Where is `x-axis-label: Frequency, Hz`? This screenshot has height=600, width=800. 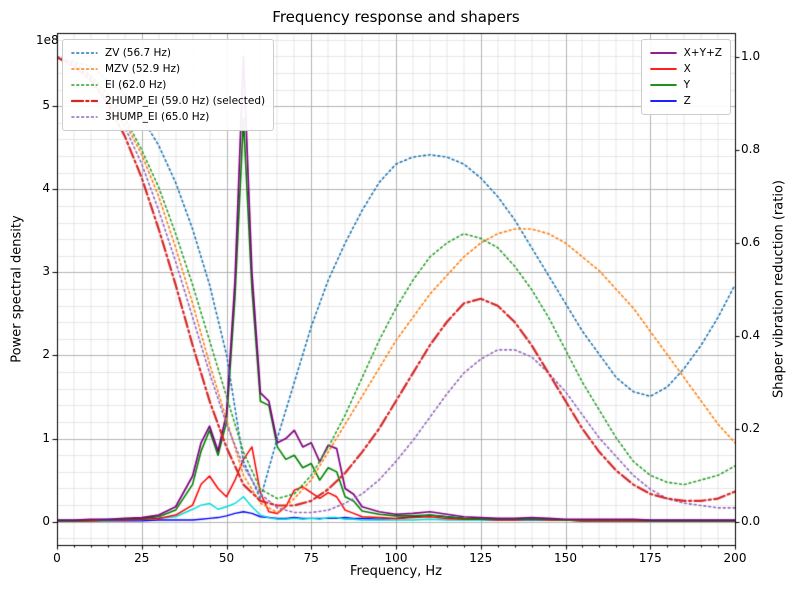
x-axis-label: Frequency, Hz is located at coordinates (396, 571).